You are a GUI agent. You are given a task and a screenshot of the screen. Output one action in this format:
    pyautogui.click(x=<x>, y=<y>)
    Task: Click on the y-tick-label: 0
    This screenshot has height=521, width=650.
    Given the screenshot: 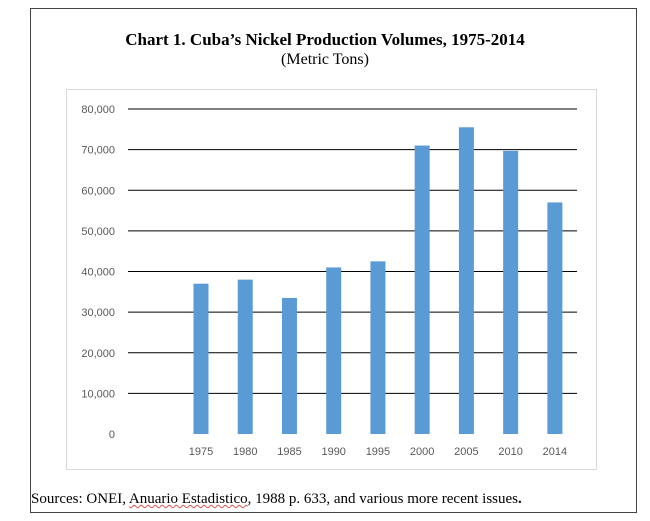 What is the action you would take?
    pyautogui.click(x=112, y=435)
    